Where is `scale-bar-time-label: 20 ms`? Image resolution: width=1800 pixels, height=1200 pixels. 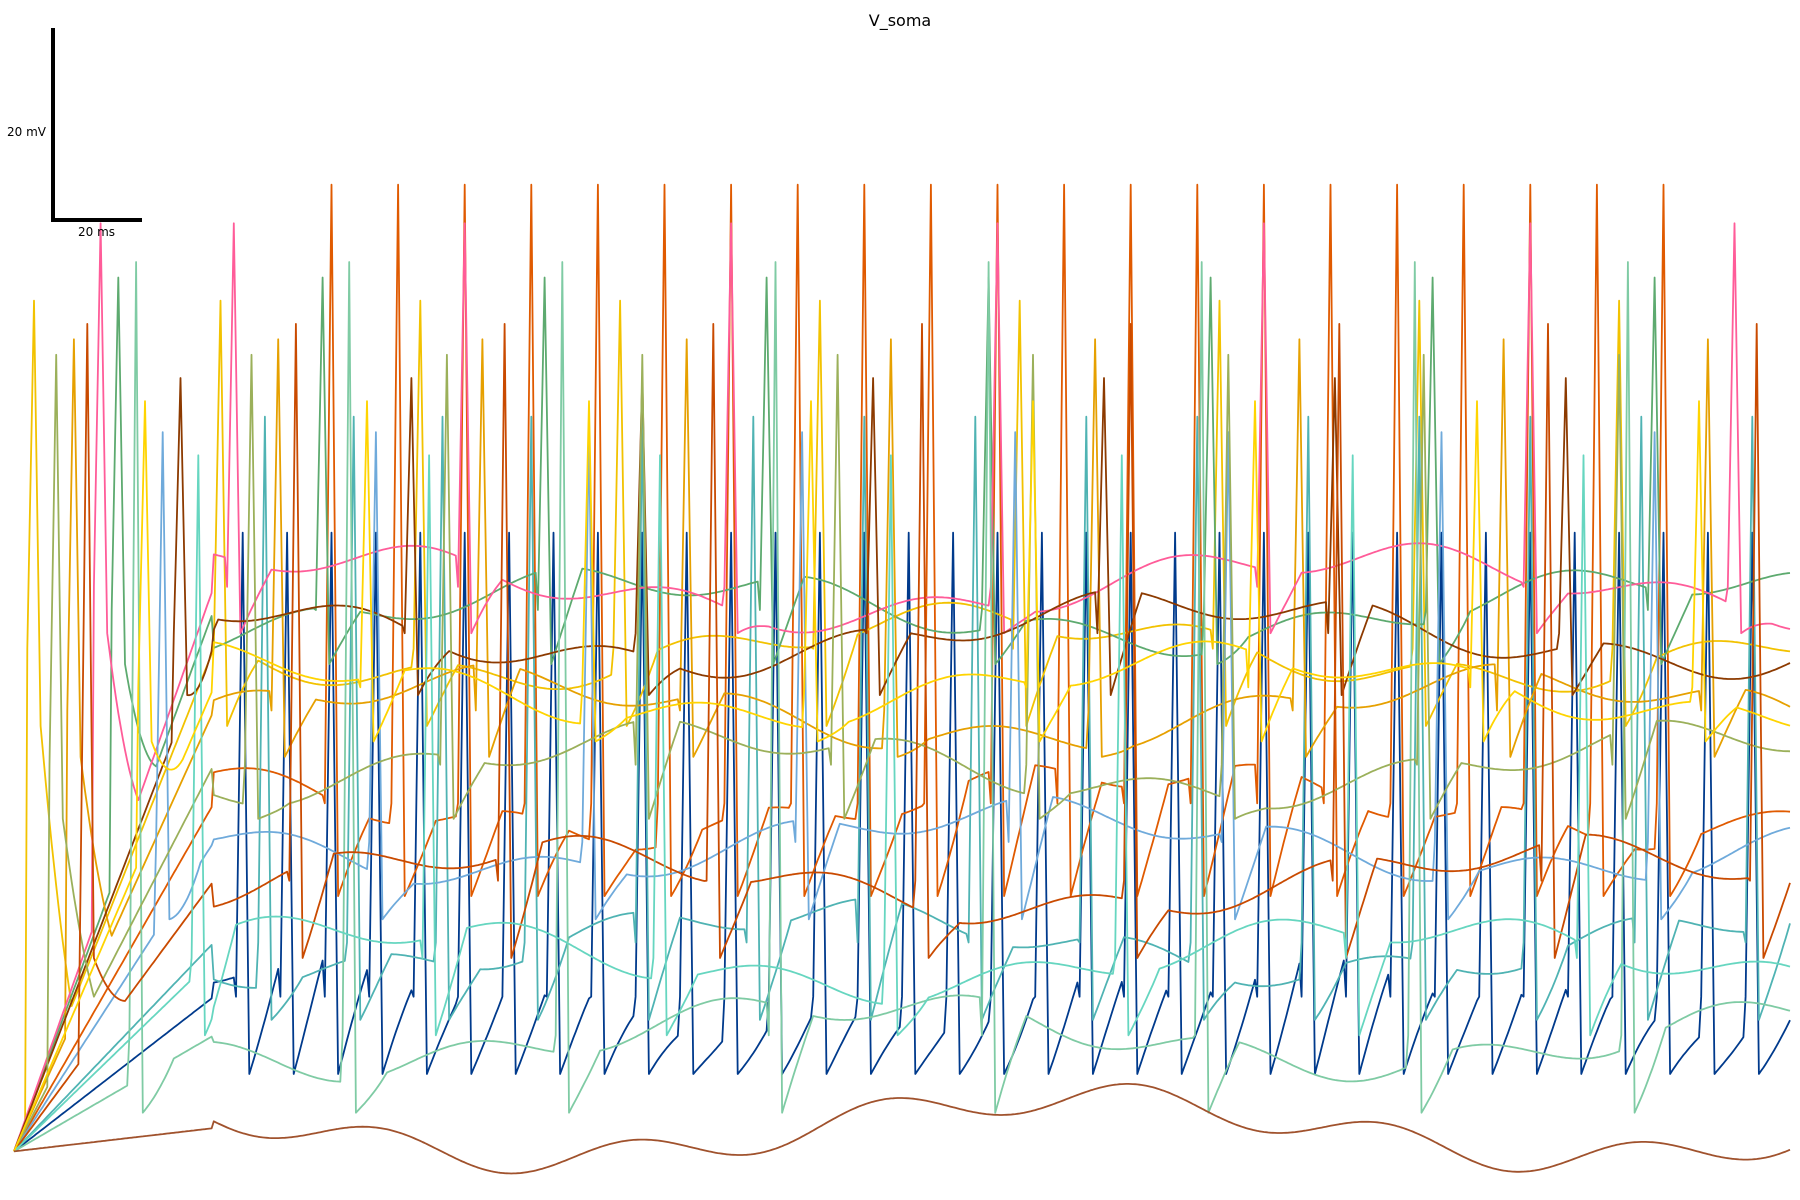 scale-bar-time-label: 20 ms is located at coordinates (96, 232).